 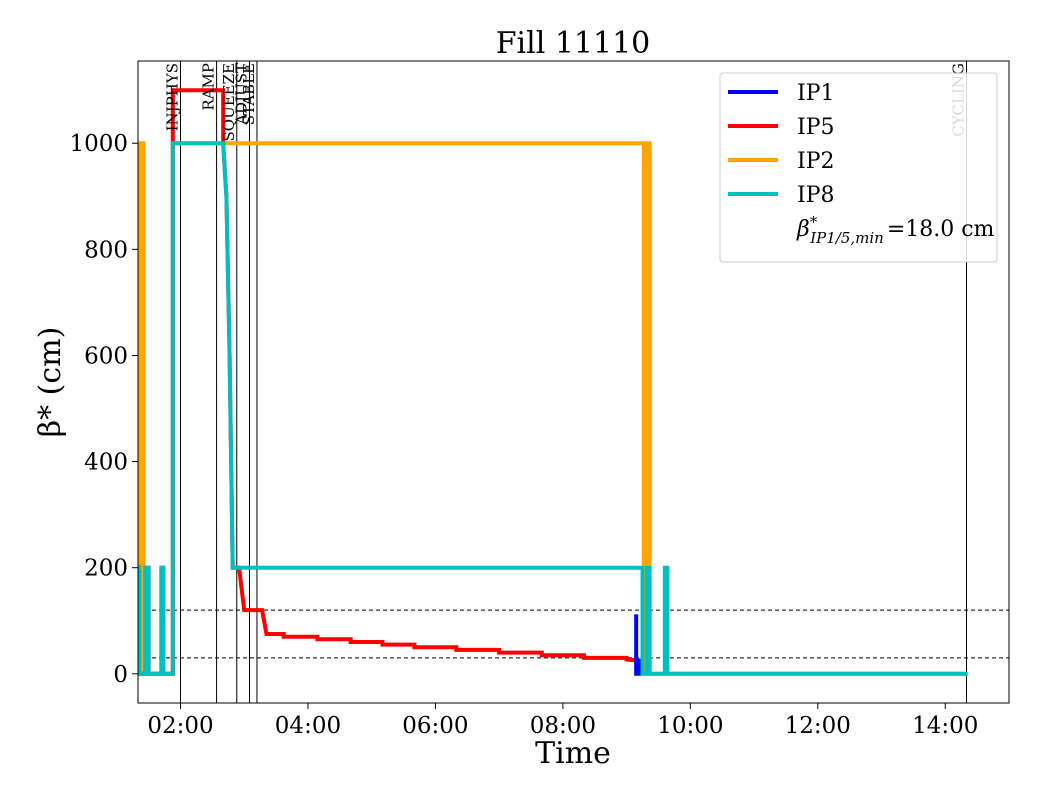 What do you see at coordinates (209, 87) in the screenshot?
I see `phase-marker-label: RAMP` at bounding box center [209, 87].